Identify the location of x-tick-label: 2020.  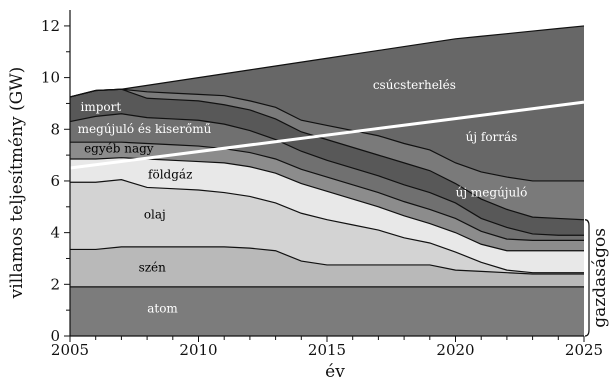
(455, 350).